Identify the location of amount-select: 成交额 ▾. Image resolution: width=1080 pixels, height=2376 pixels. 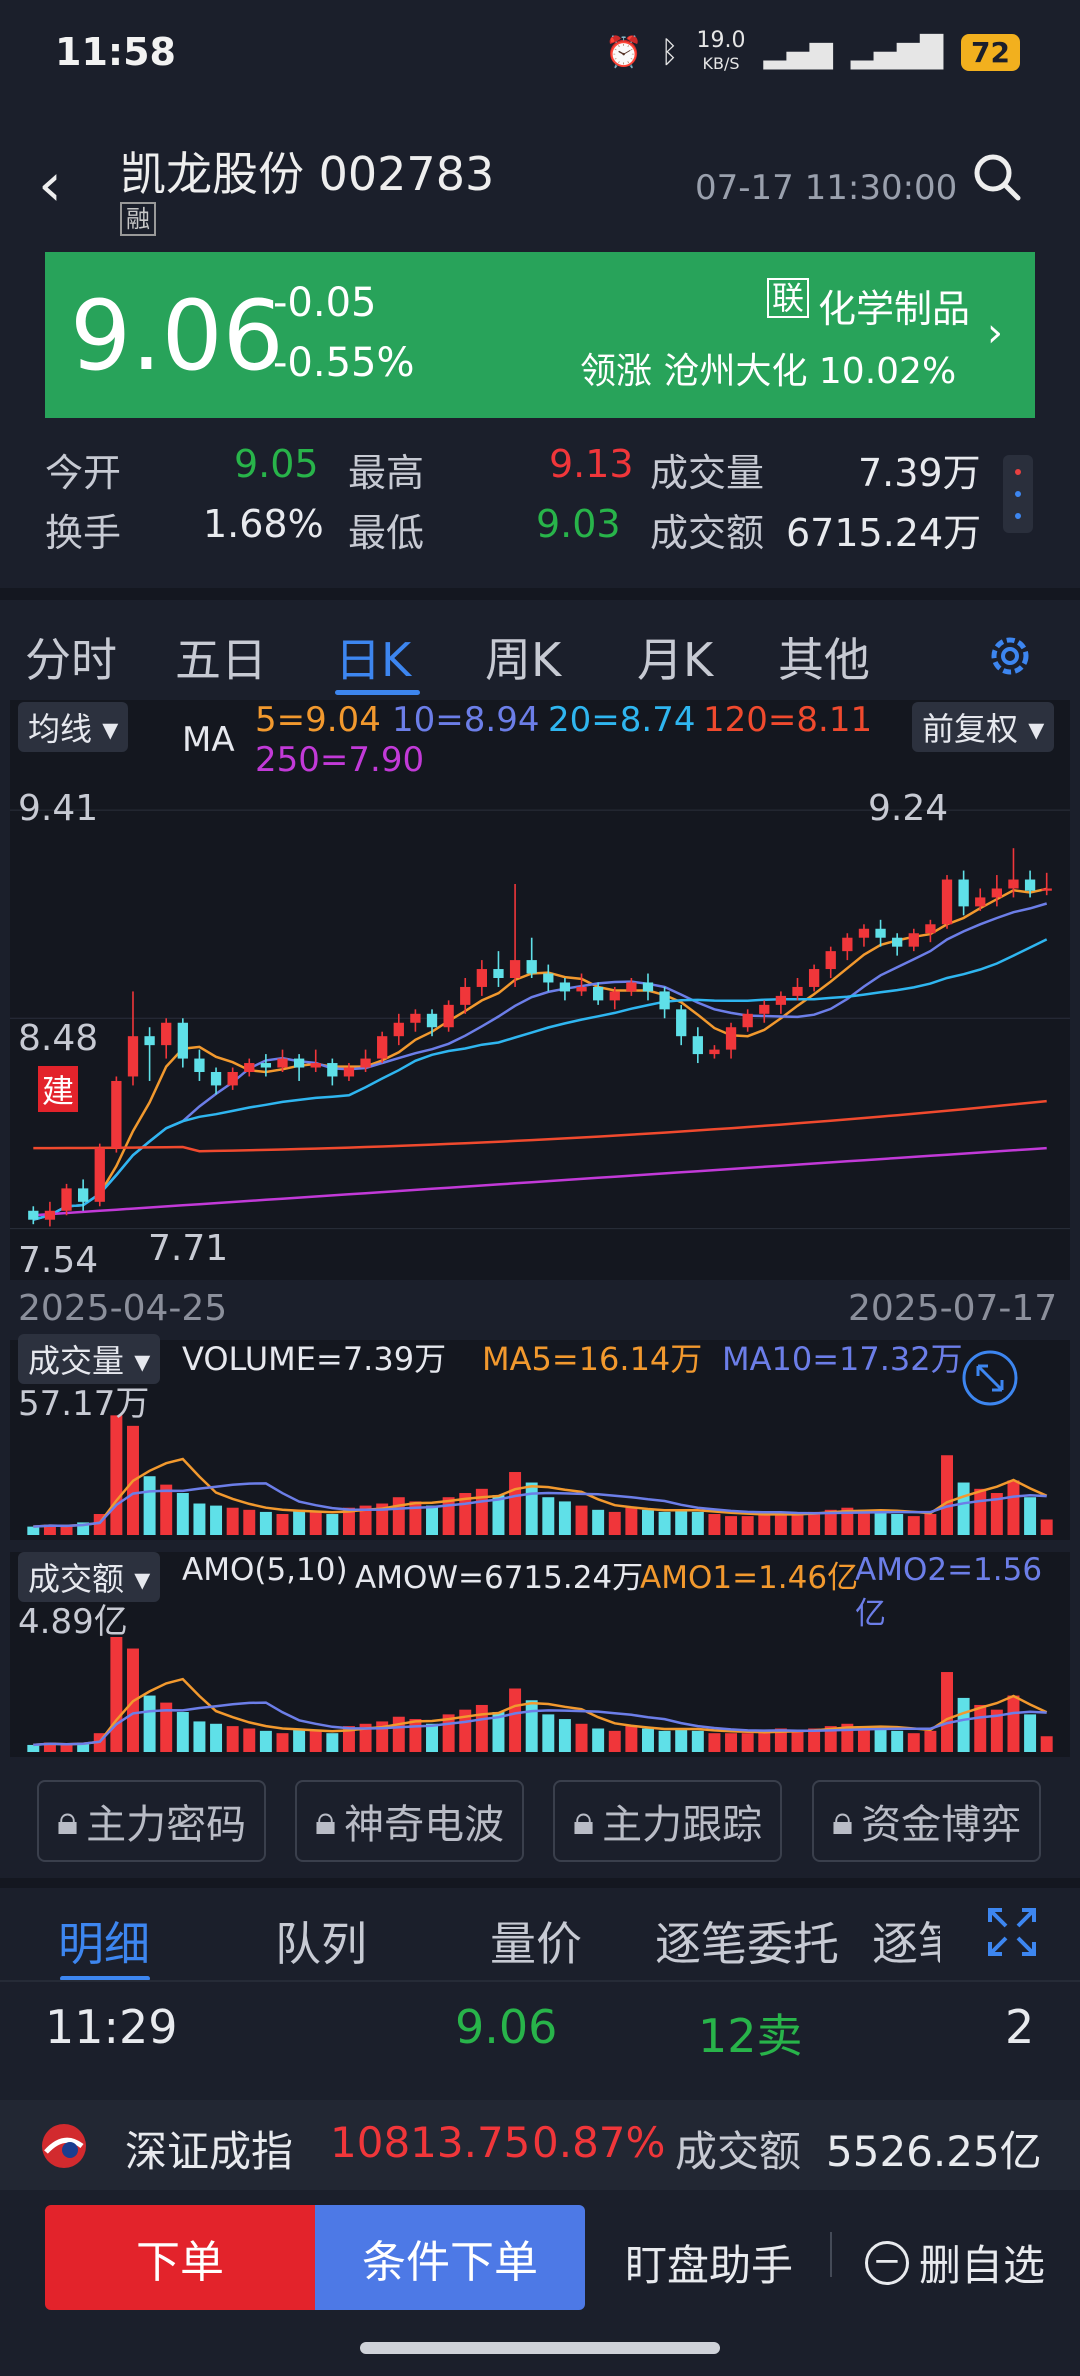
(89, 1577).